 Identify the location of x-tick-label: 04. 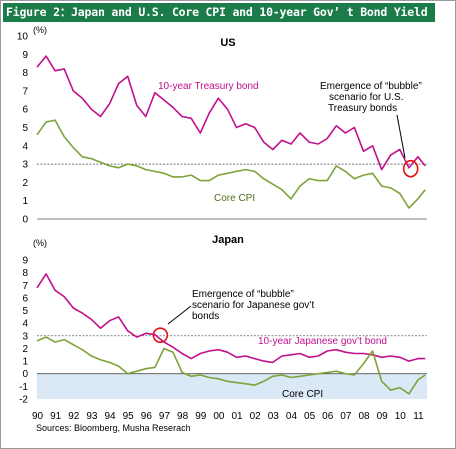
(292, 416).